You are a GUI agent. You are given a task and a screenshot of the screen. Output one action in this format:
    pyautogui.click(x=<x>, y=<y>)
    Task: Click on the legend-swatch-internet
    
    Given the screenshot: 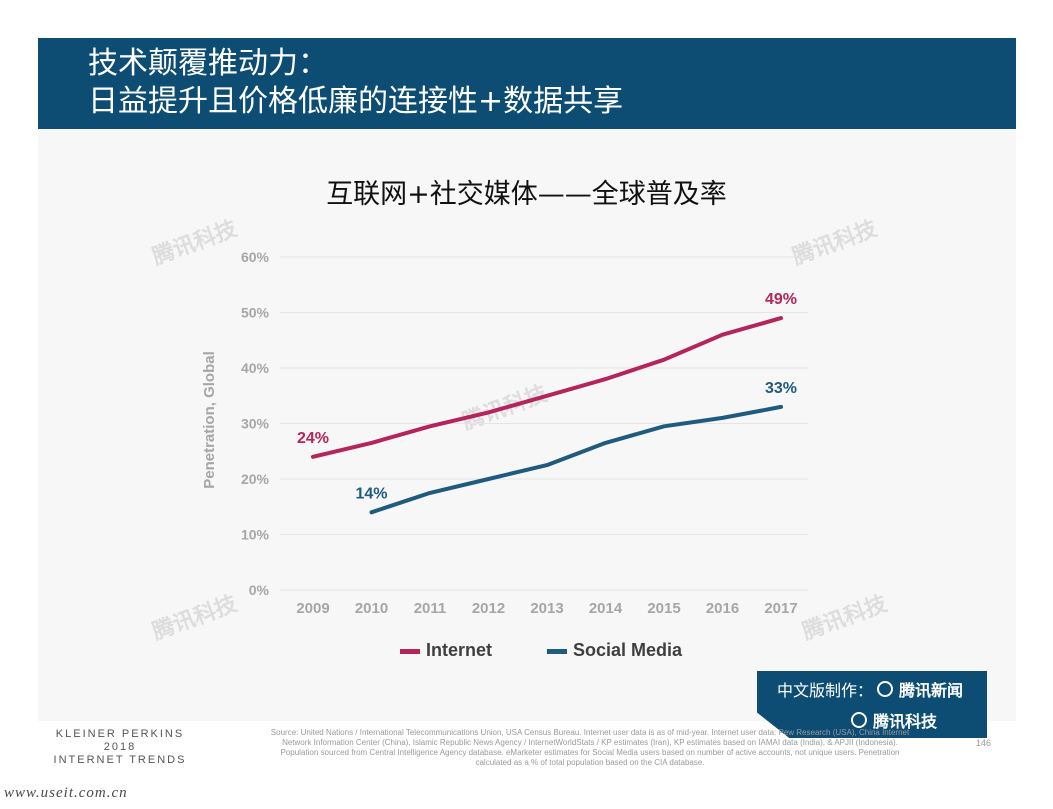 What is the action you would take?
    pyautogui.click(x=410, y=651)
    